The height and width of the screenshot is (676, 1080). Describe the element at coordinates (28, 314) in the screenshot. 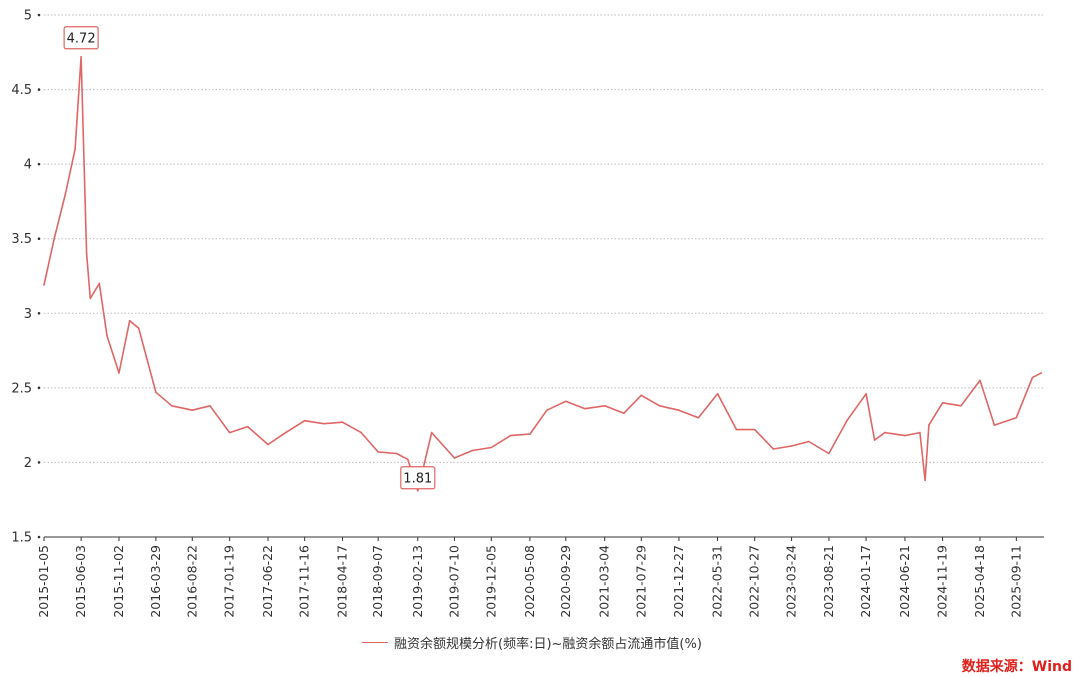

I see `y-tick-label-3: 3` at that location.